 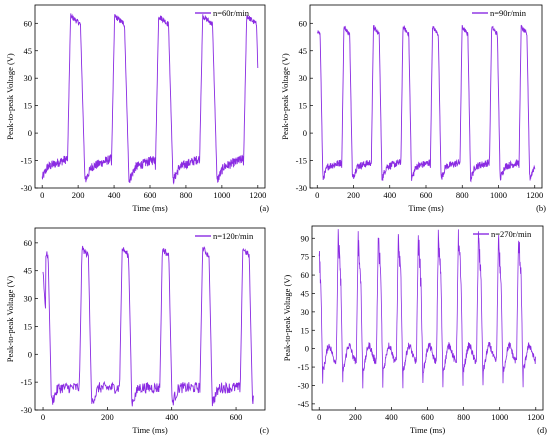 I want to click on legend: n=90r/min, so click(x=499, y=13).